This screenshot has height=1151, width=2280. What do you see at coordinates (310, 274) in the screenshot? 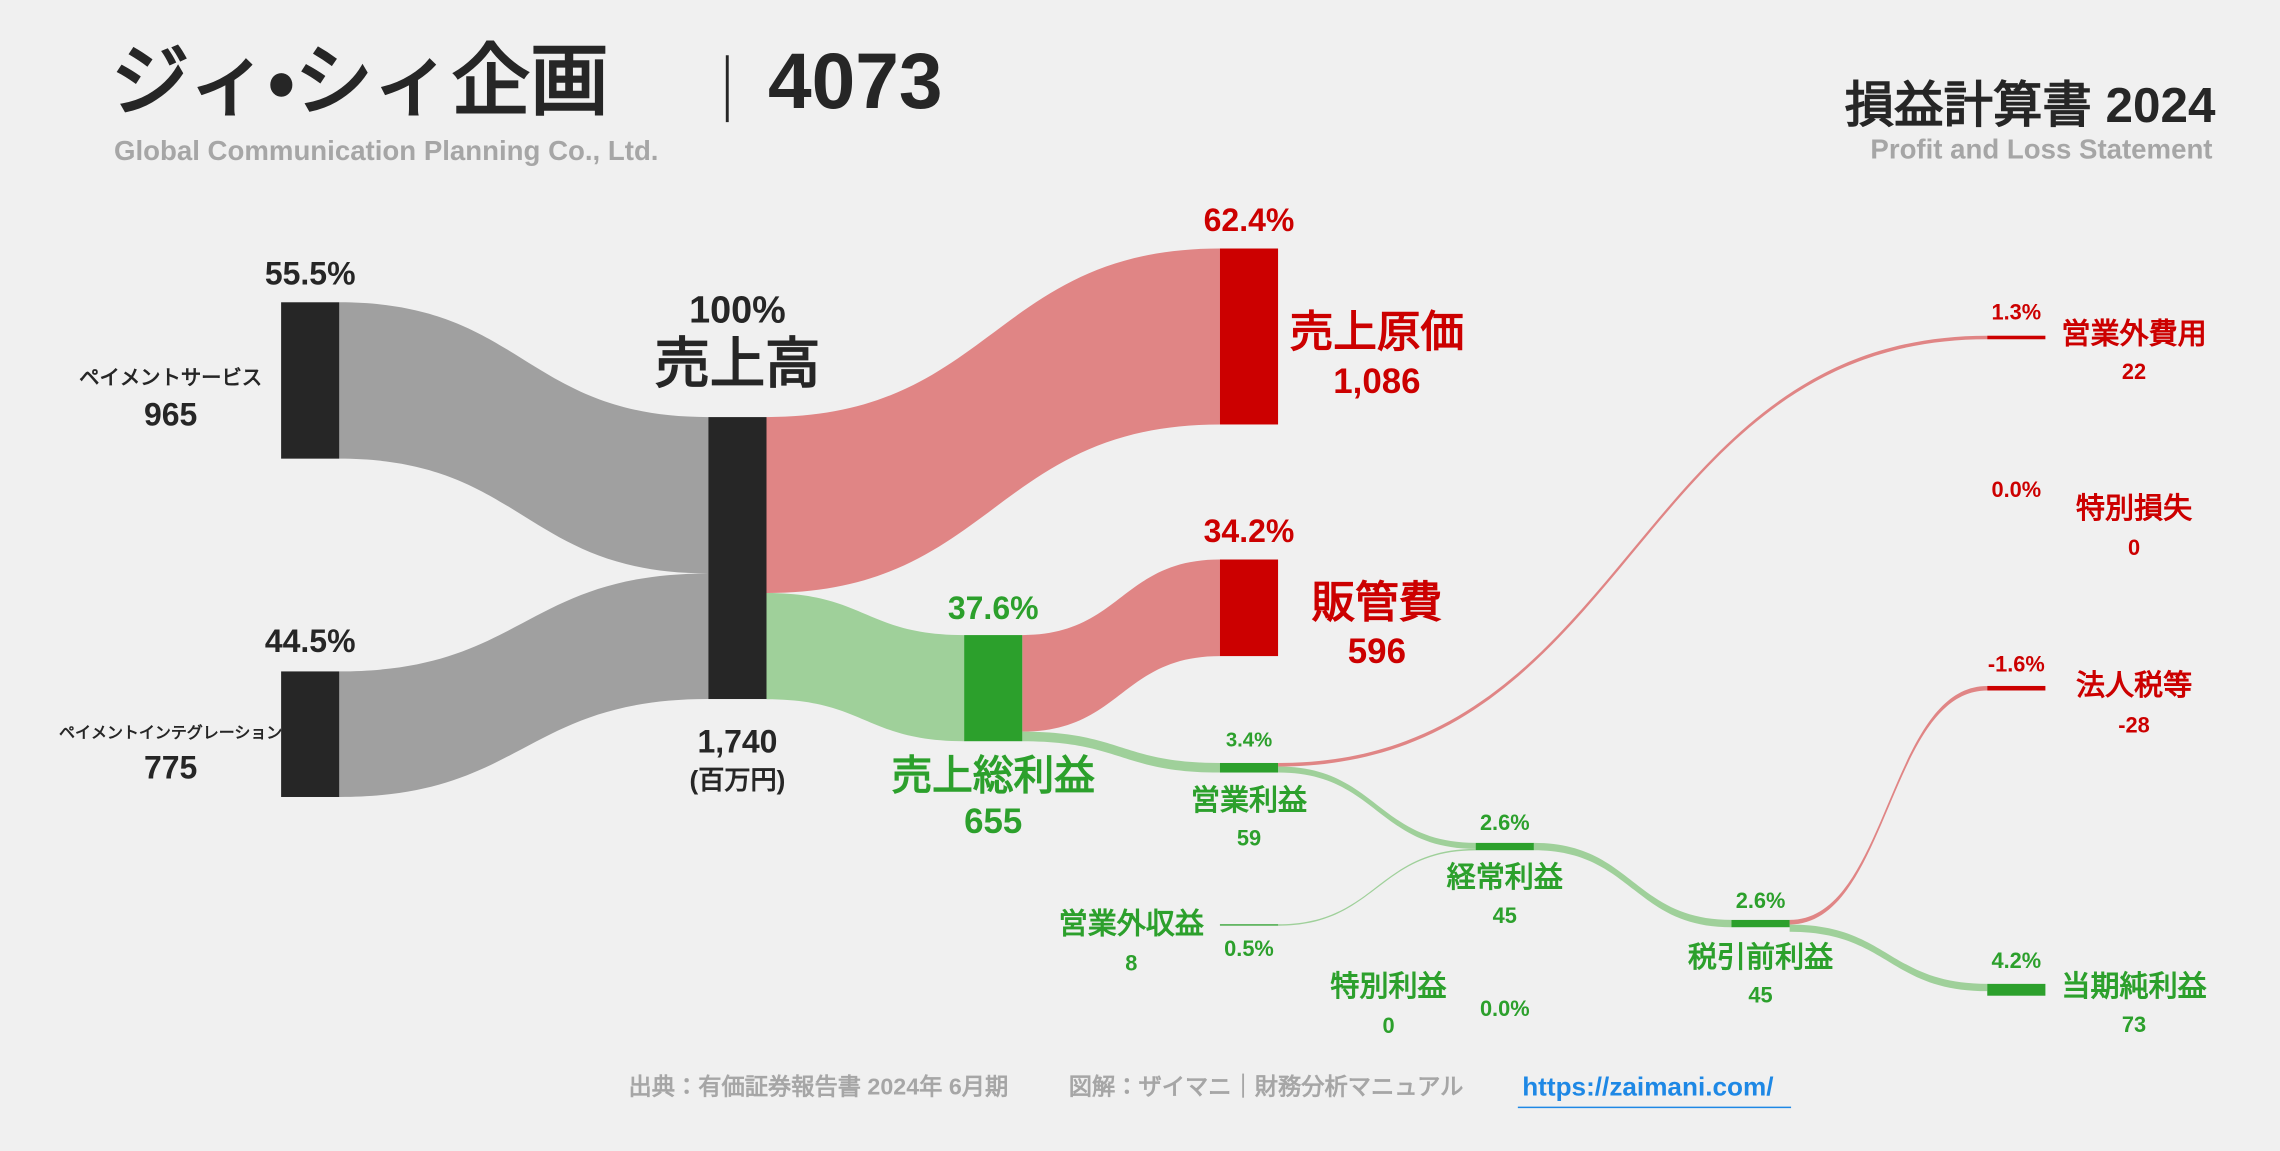
I see `share-label: 55.5%` at bounding box center [310, 274].